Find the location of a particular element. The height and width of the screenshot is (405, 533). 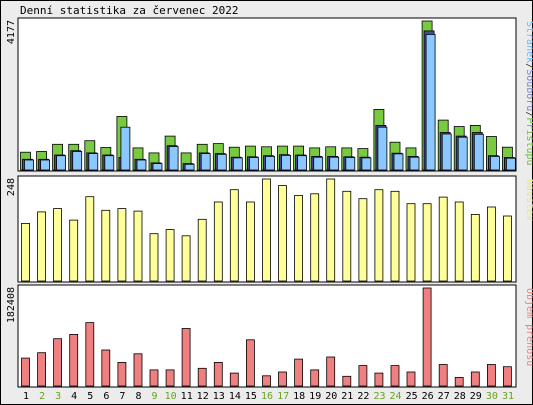

x-tick-11: 11 is located at coordinates (187, 396).